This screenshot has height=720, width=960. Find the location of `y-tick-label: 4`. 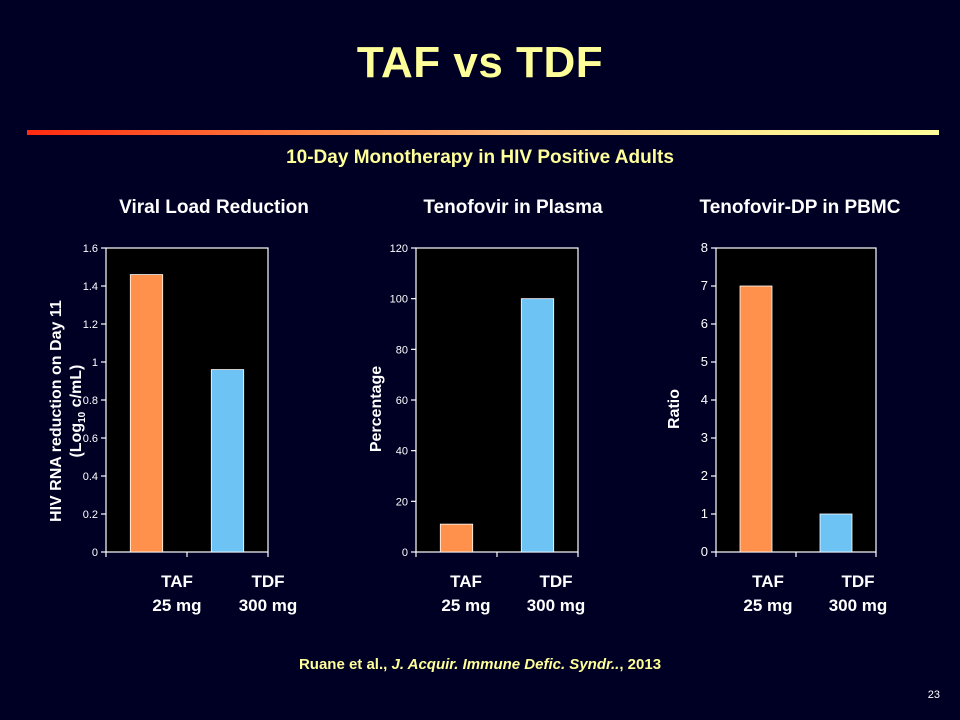

y-tick-label: 4 is located at coordinates (704, 399).